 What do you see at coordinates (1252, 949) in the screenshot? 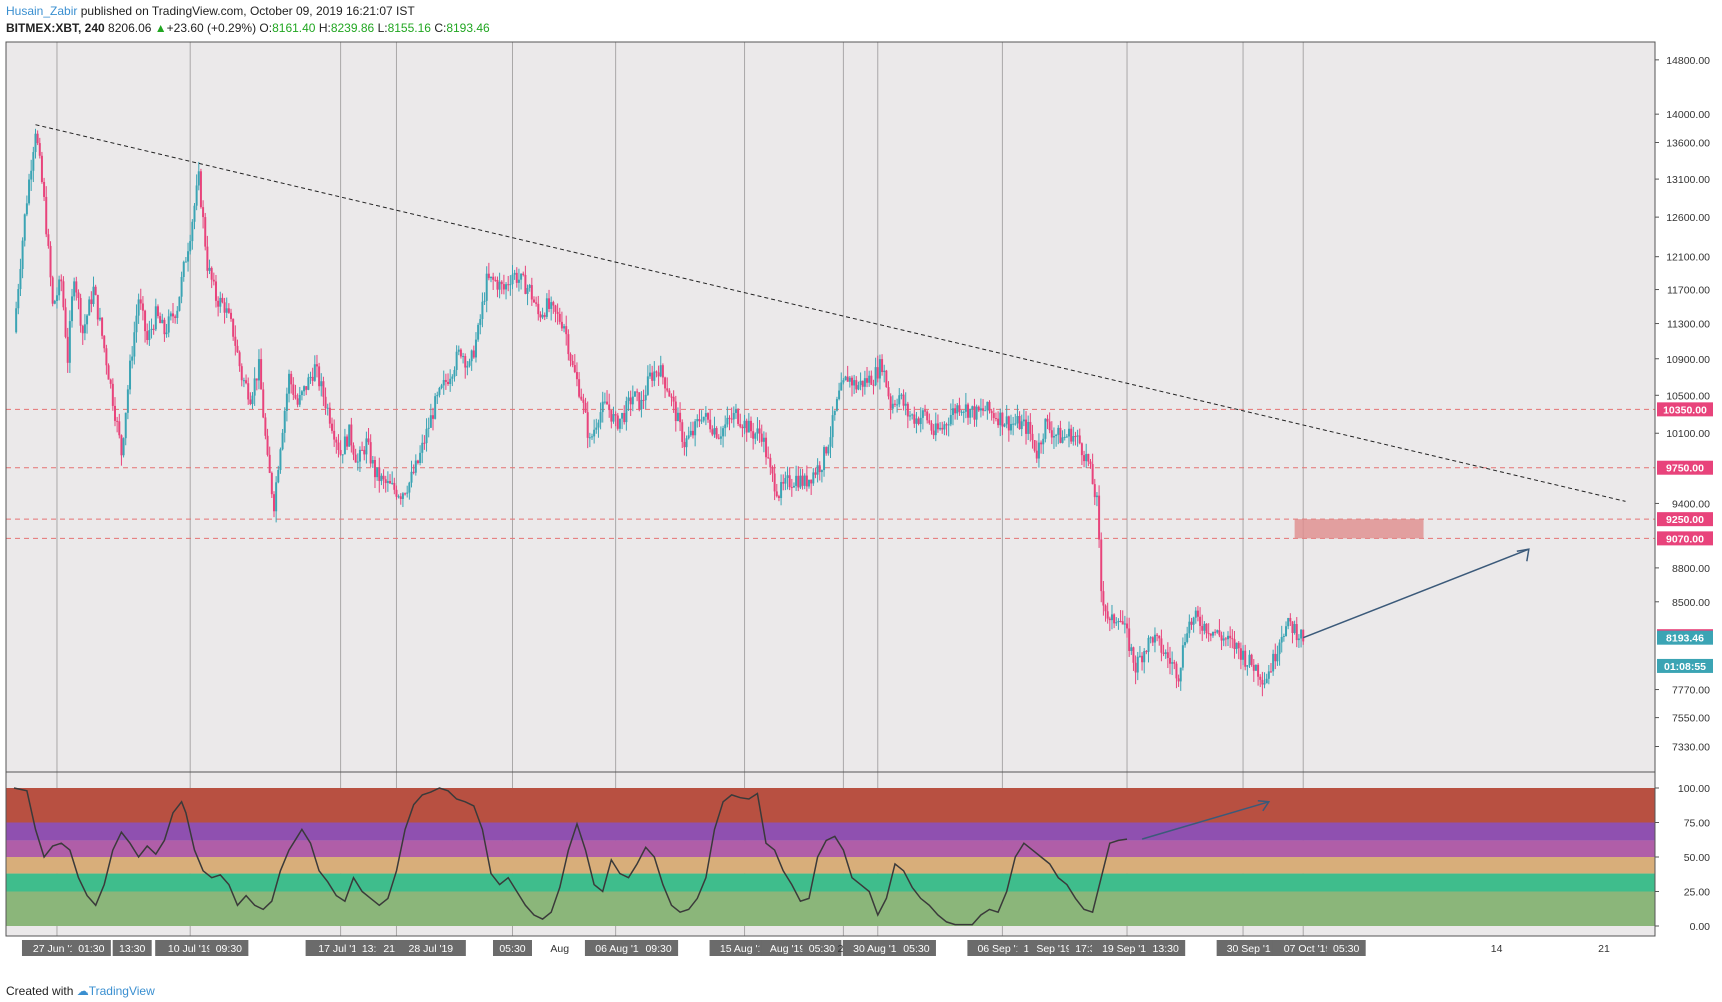
I see `time-label-text: 30 Sep '19` at bounding box center [1252, 949].